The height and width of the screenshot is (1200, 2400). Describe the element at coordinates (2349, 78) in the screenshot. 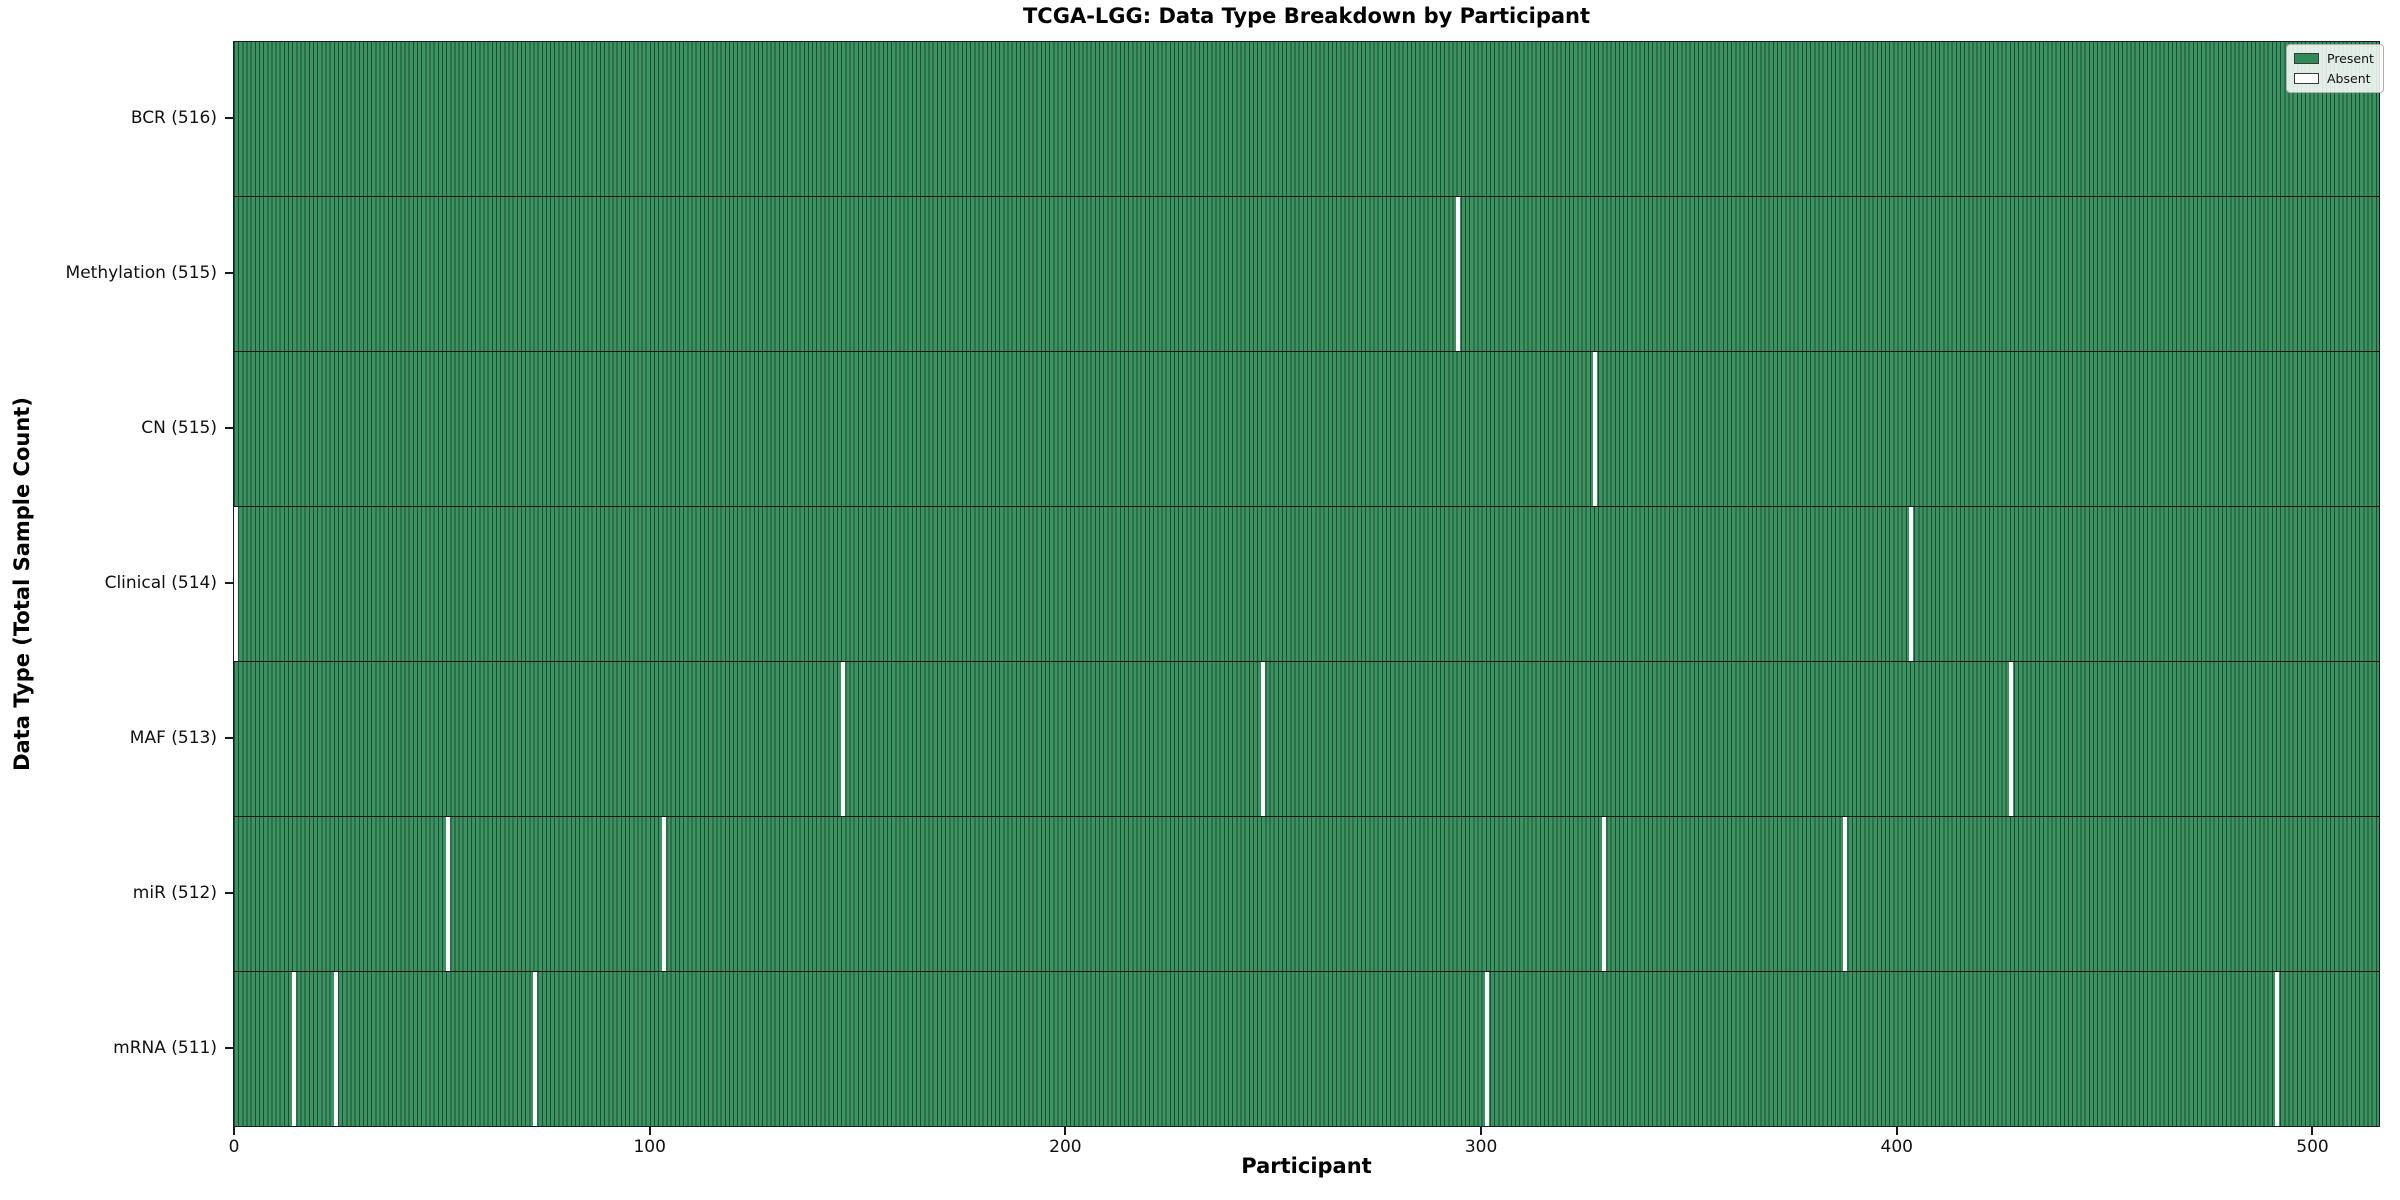

I see `legend-label: Absent` at that location.